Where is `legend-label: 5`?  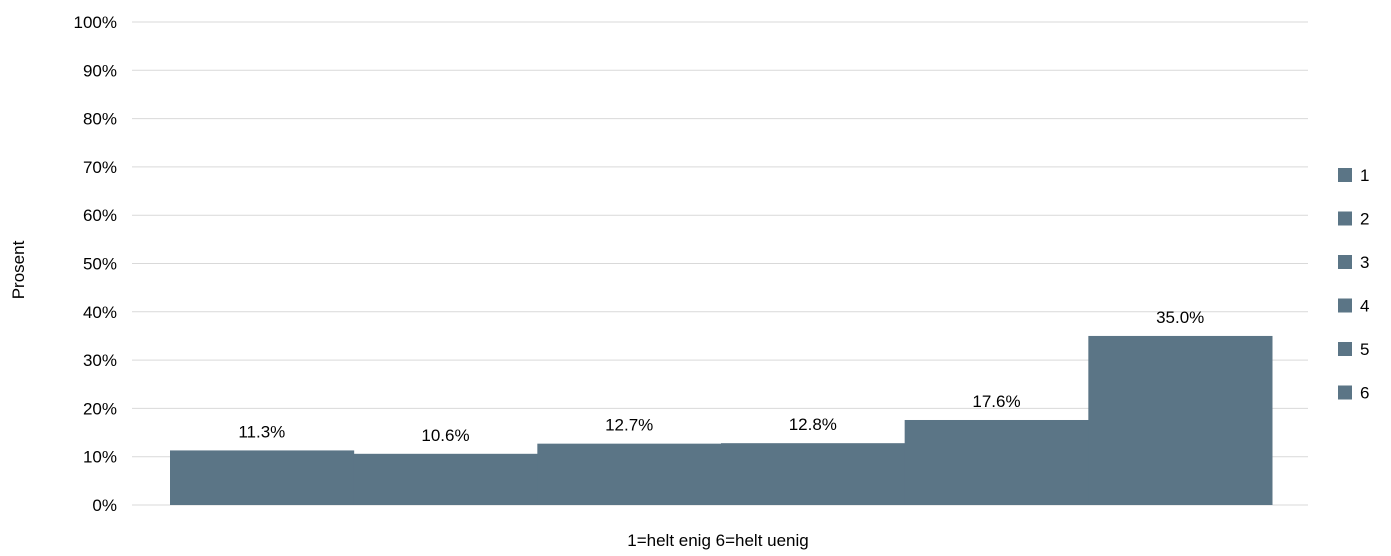
legend-label: 5 is located at coordinates (1364, 349).